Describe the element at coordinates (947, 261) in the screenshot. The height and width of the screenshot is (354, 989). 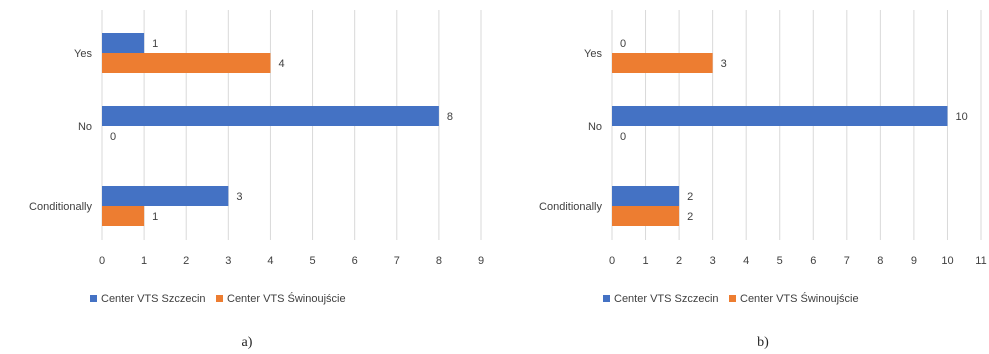
I see `x-tick-label: 10` at that location.